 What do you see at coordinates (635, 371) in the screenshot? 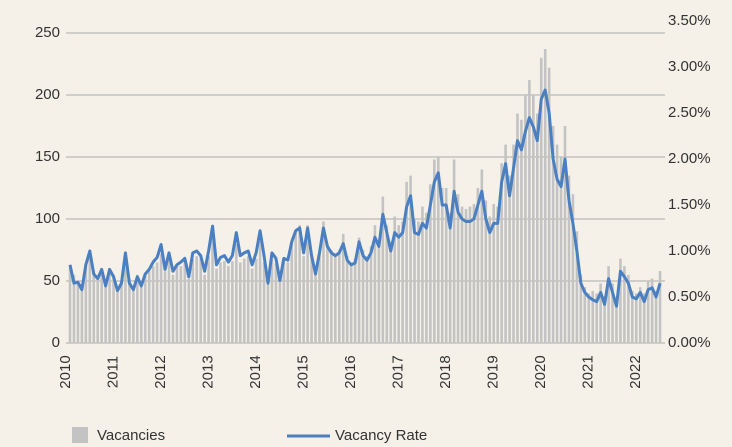
I see `x-tick-label: 2022` at bounding box center [635, 371].